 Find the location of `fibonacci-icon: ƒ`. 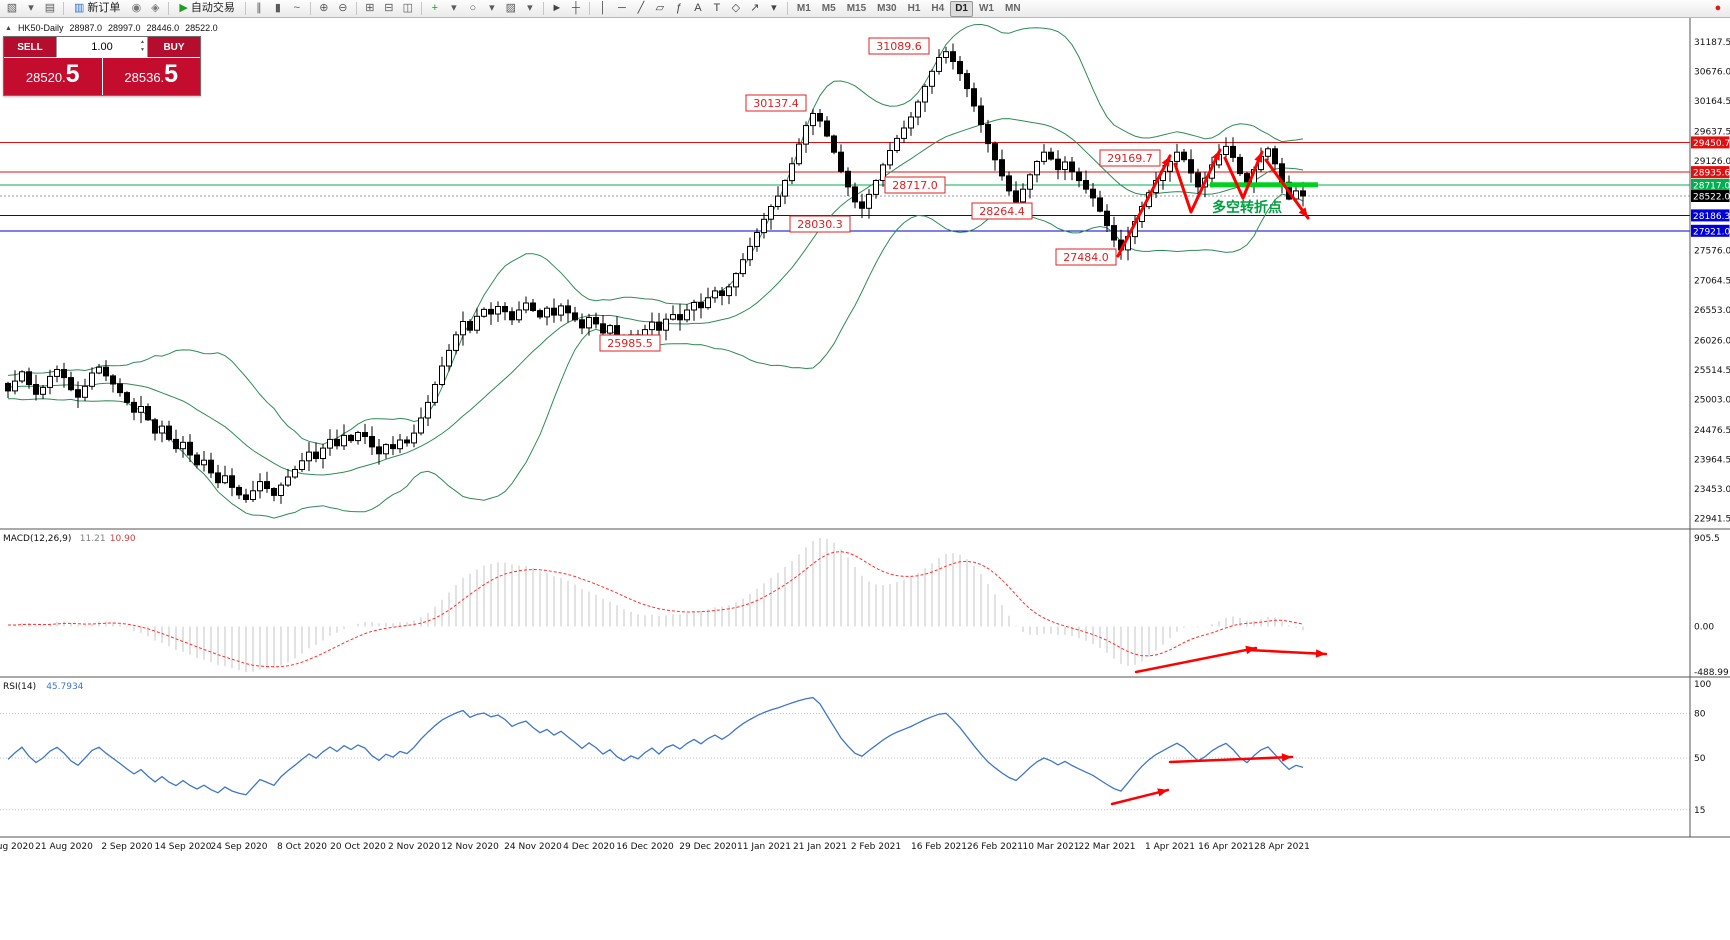

fibonacci-icon: ƒ is located at coordinates (678, 8).